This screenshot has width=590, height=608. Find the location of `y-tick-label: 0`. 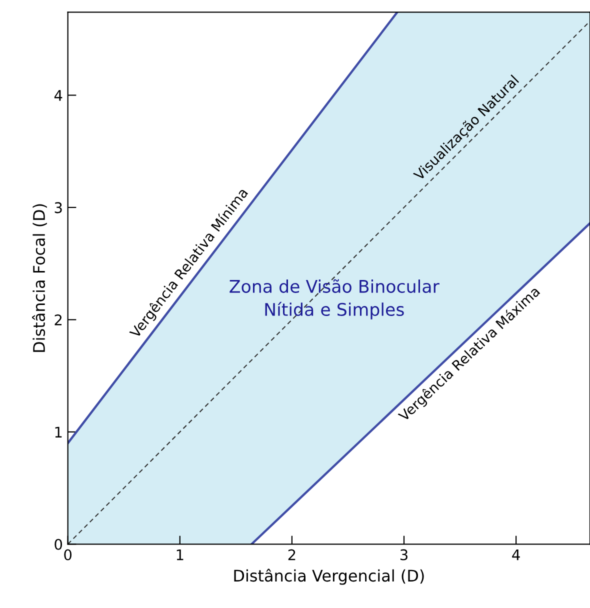

y-tick-label: 0 is located at coordinates (58, 544).